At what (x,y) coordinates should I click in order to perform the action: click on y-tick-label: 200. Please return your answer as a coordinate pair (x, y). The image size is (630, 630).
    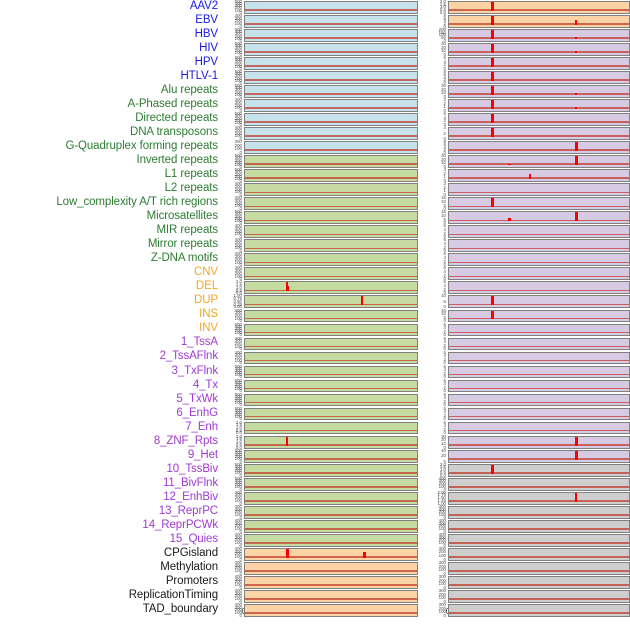
    Looking at the image, I should click on (238, 64).